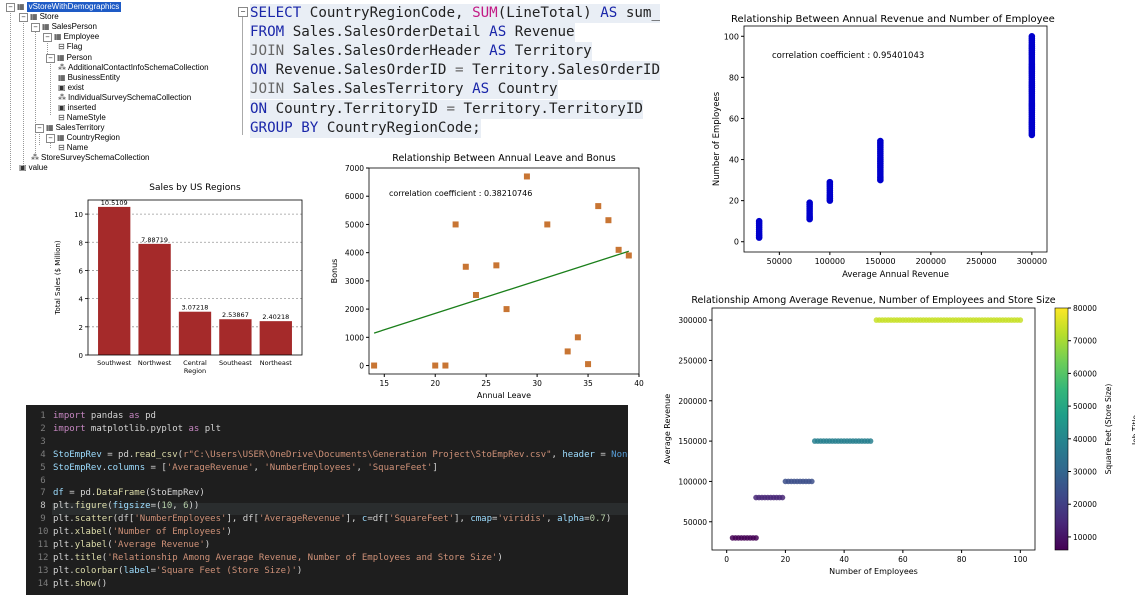  I want to click on line-number: 5, so click(43, 467).